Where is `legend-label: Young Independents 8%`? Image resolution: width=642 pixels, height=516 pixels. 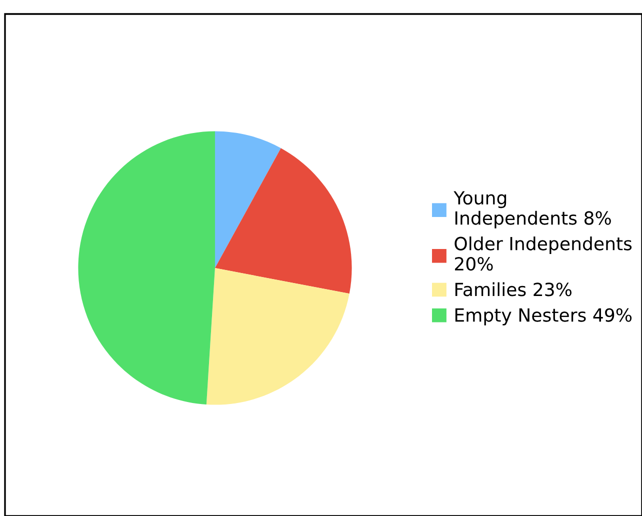 legend-label: Young Independents 8% is located at coordinates (532, 209).